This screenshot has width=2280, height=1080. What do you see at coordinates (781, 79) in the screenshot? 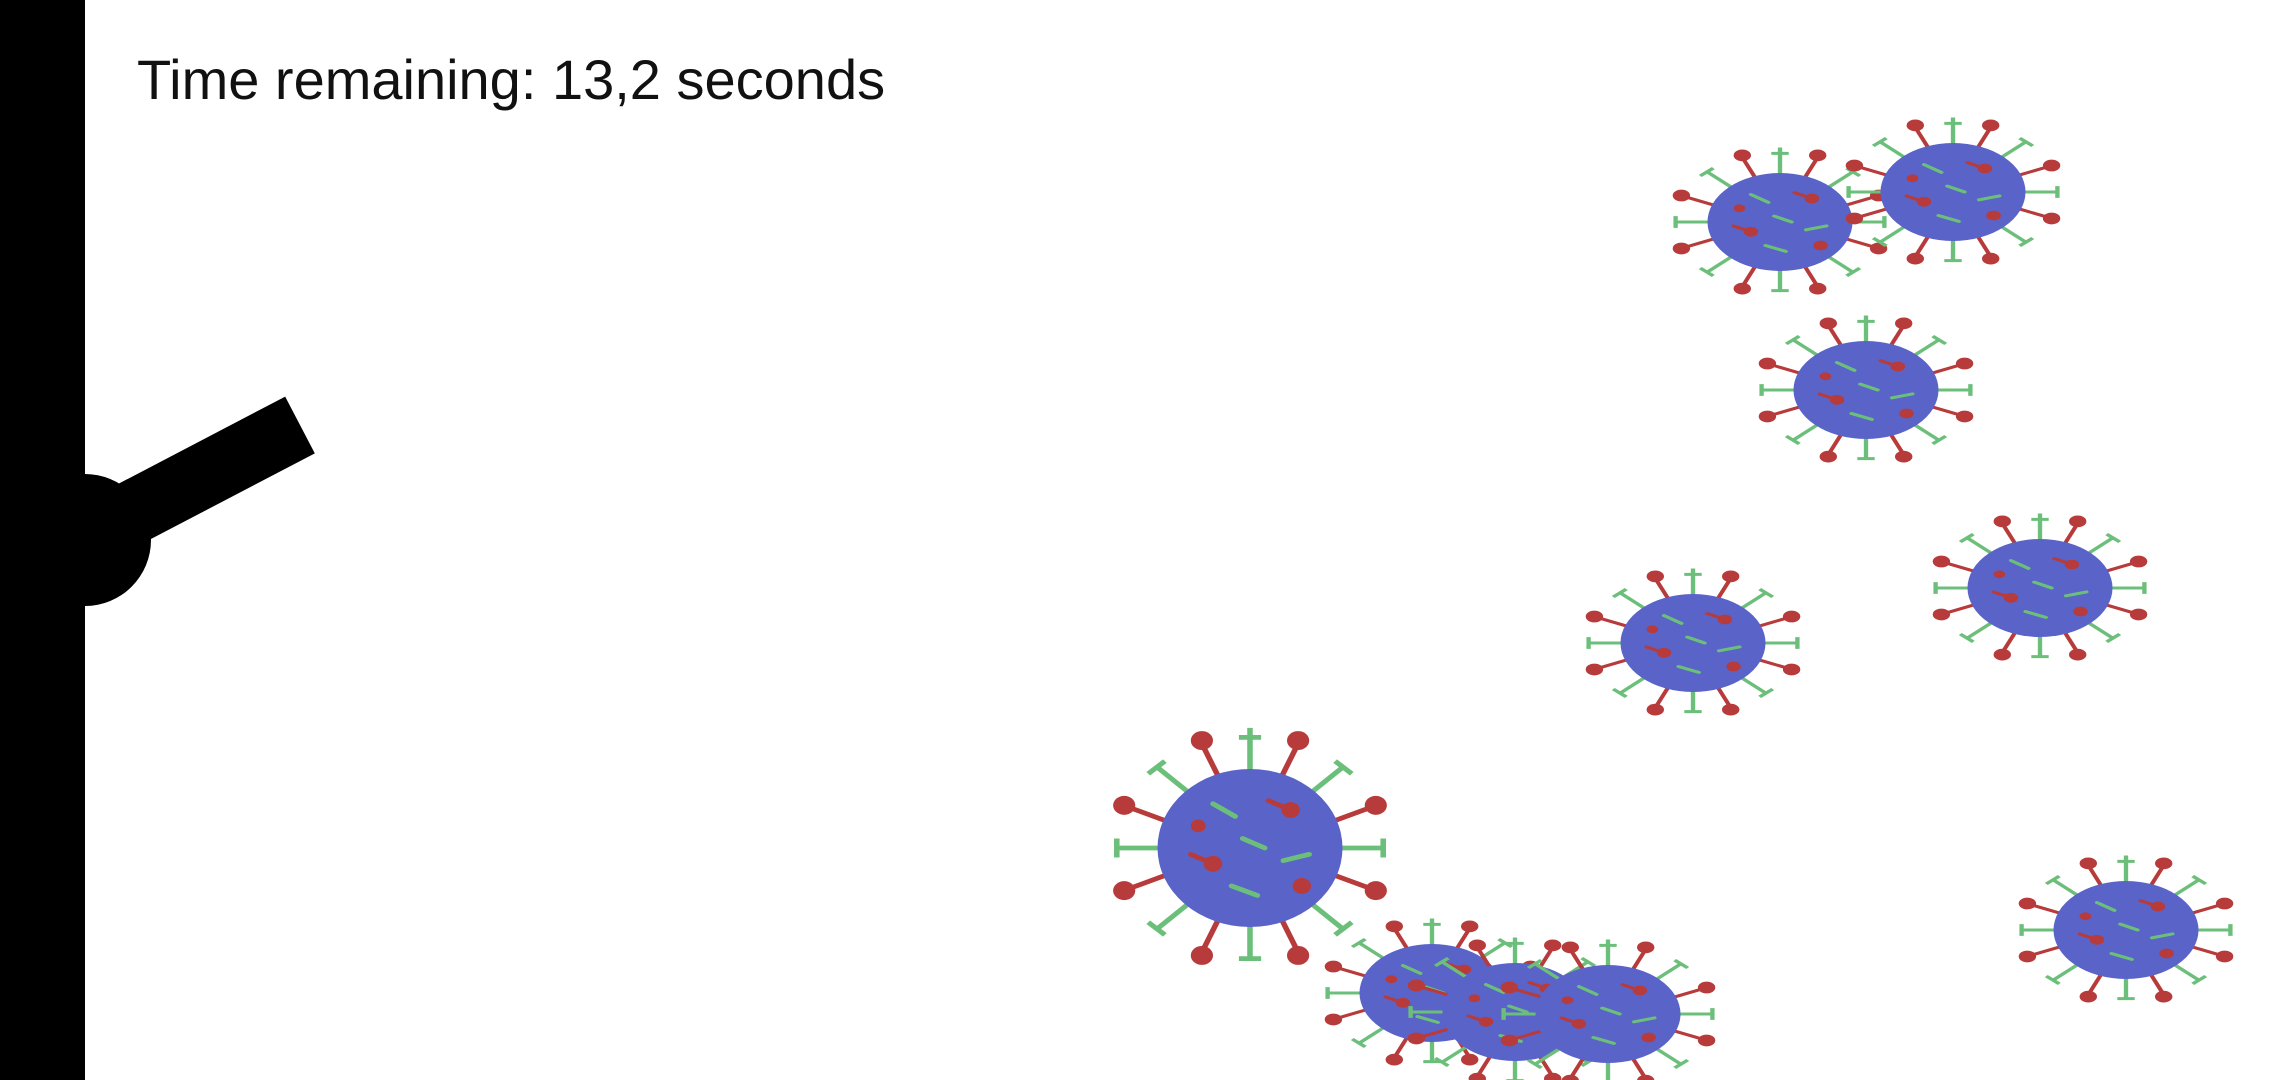
I see `time-unit: seconds` at bounding box center [781, 79].